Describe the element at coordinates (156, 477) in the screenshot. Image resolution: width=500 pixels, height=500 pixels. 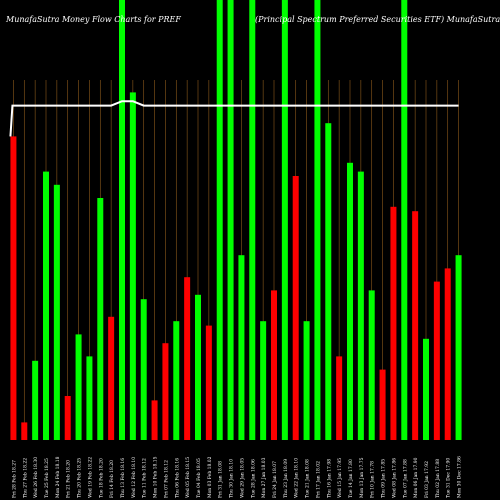
I see `x-tick-label: Mon 10 Feb 18.15` at that location.